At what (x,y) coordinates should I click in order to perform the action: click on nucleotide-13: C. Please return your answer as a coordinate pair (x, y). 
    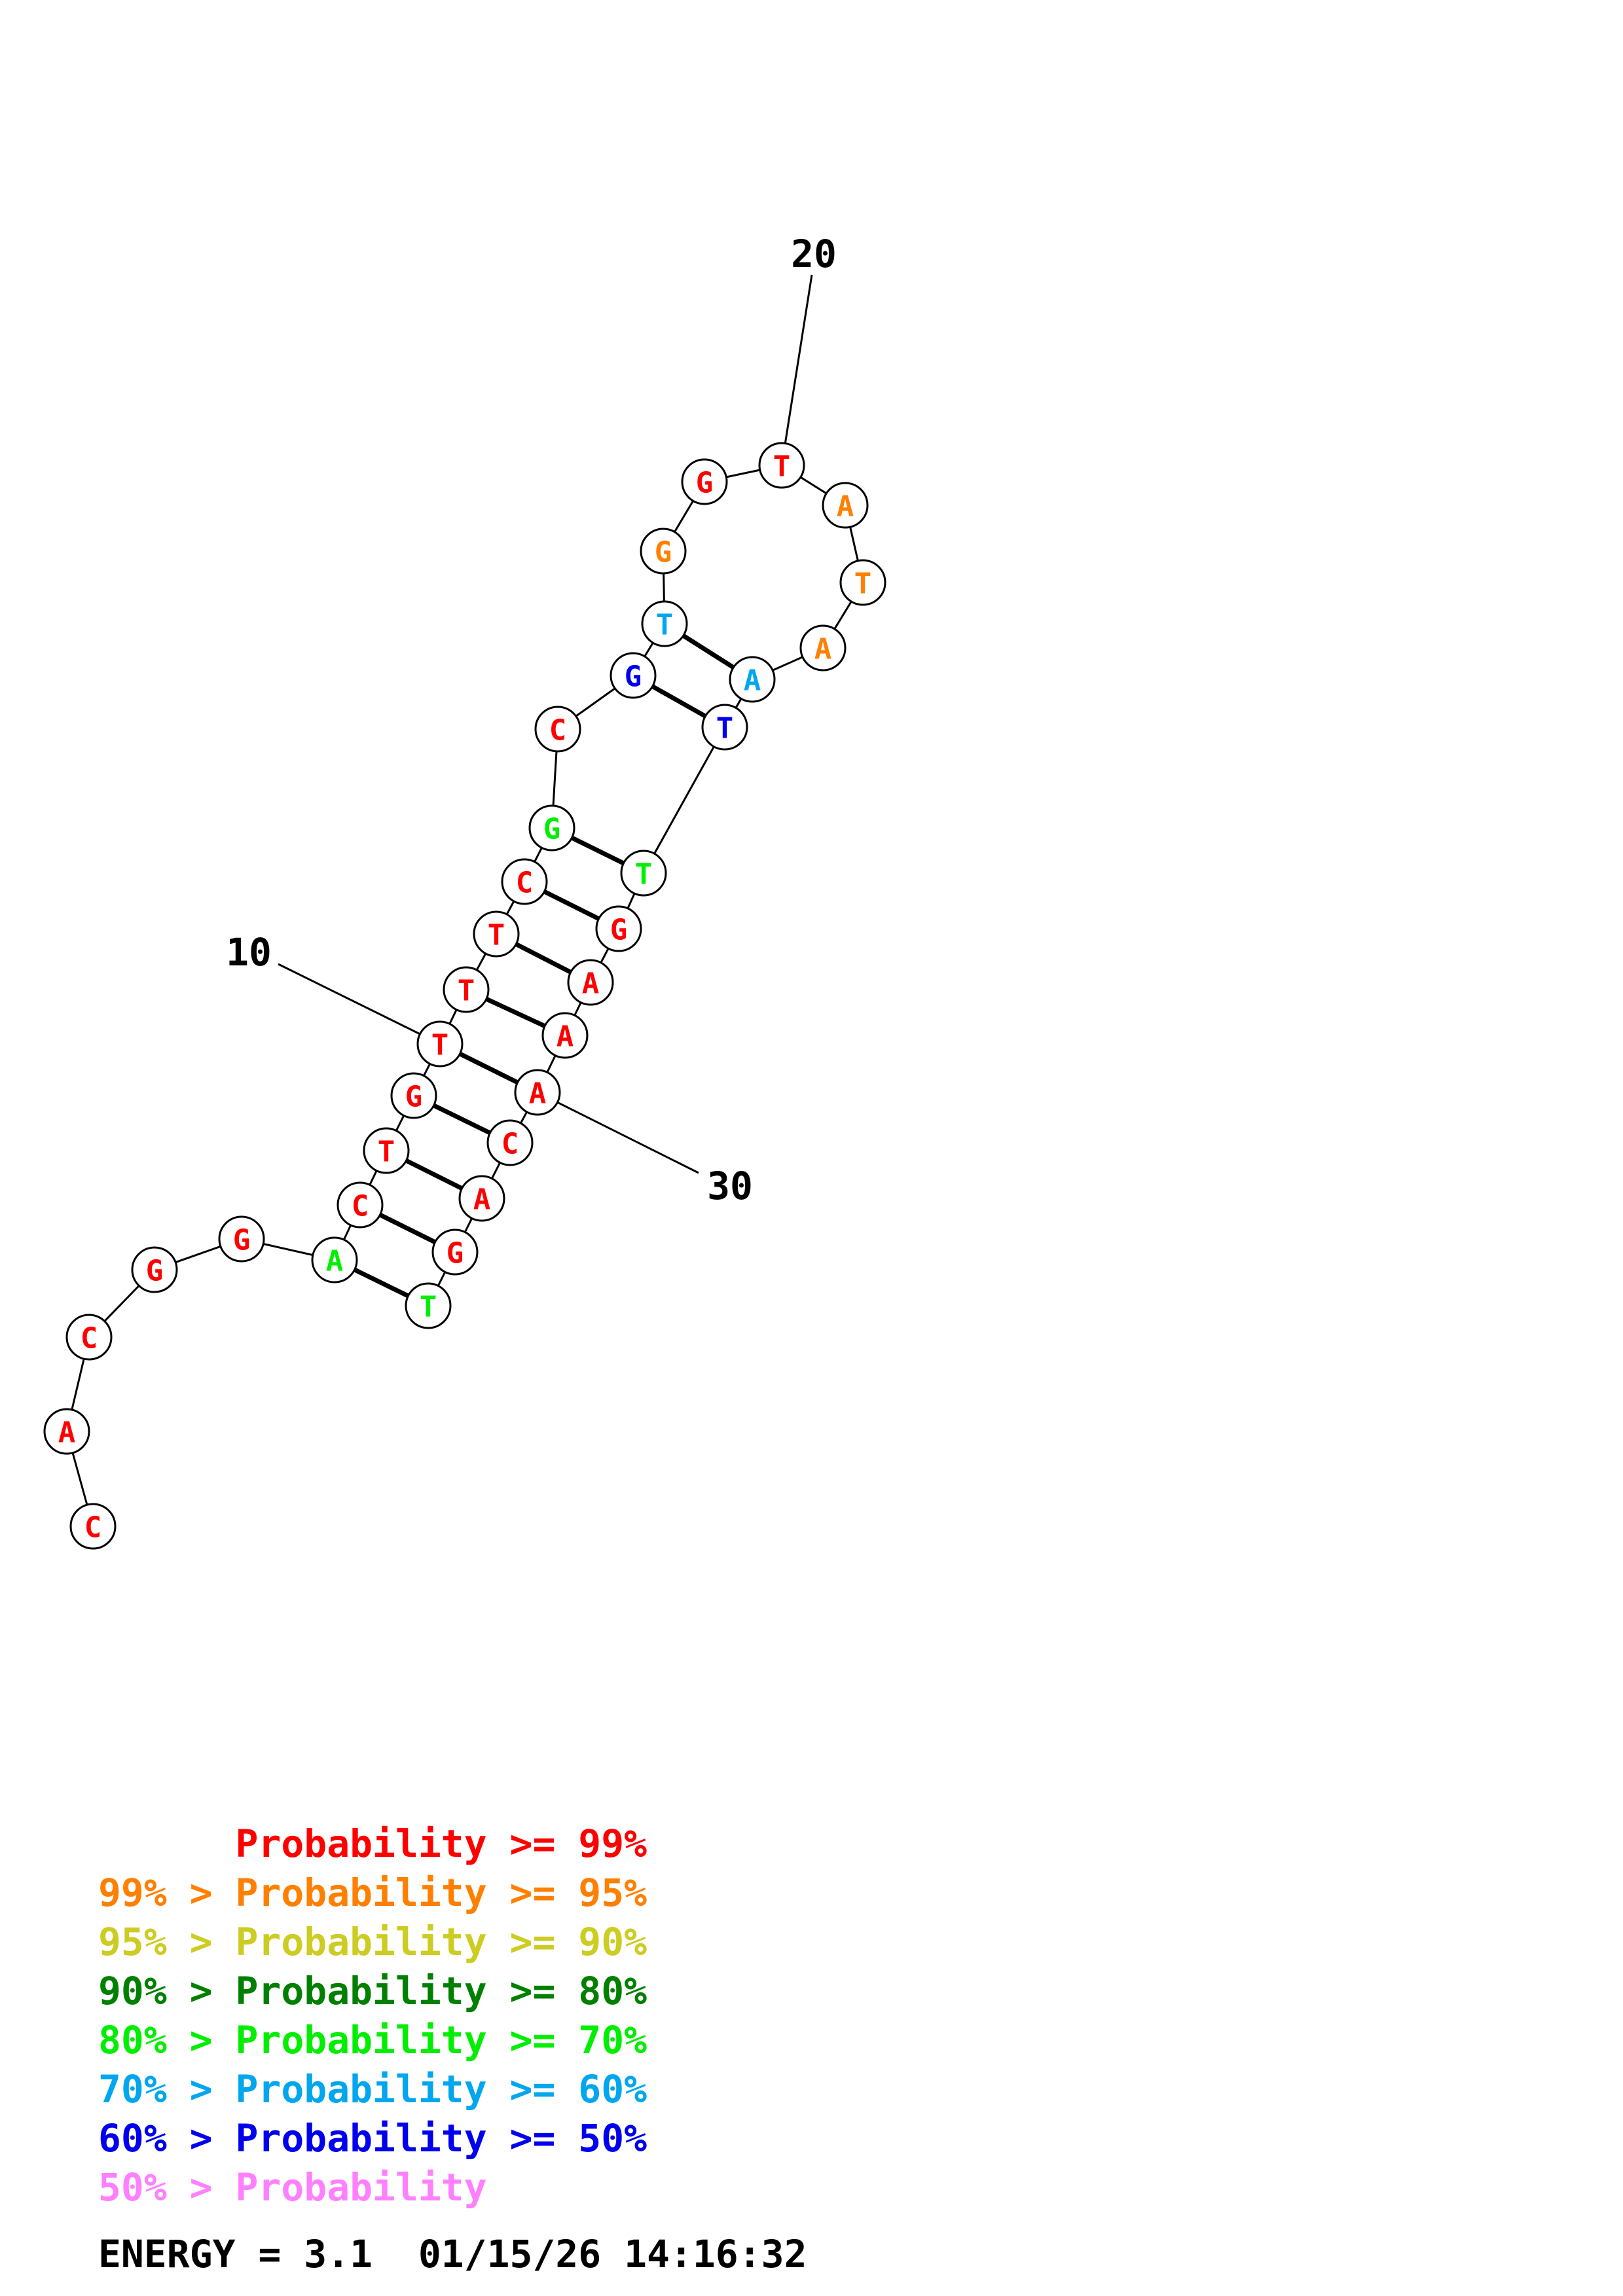
    Looking at the image, I should click on (524, 882).